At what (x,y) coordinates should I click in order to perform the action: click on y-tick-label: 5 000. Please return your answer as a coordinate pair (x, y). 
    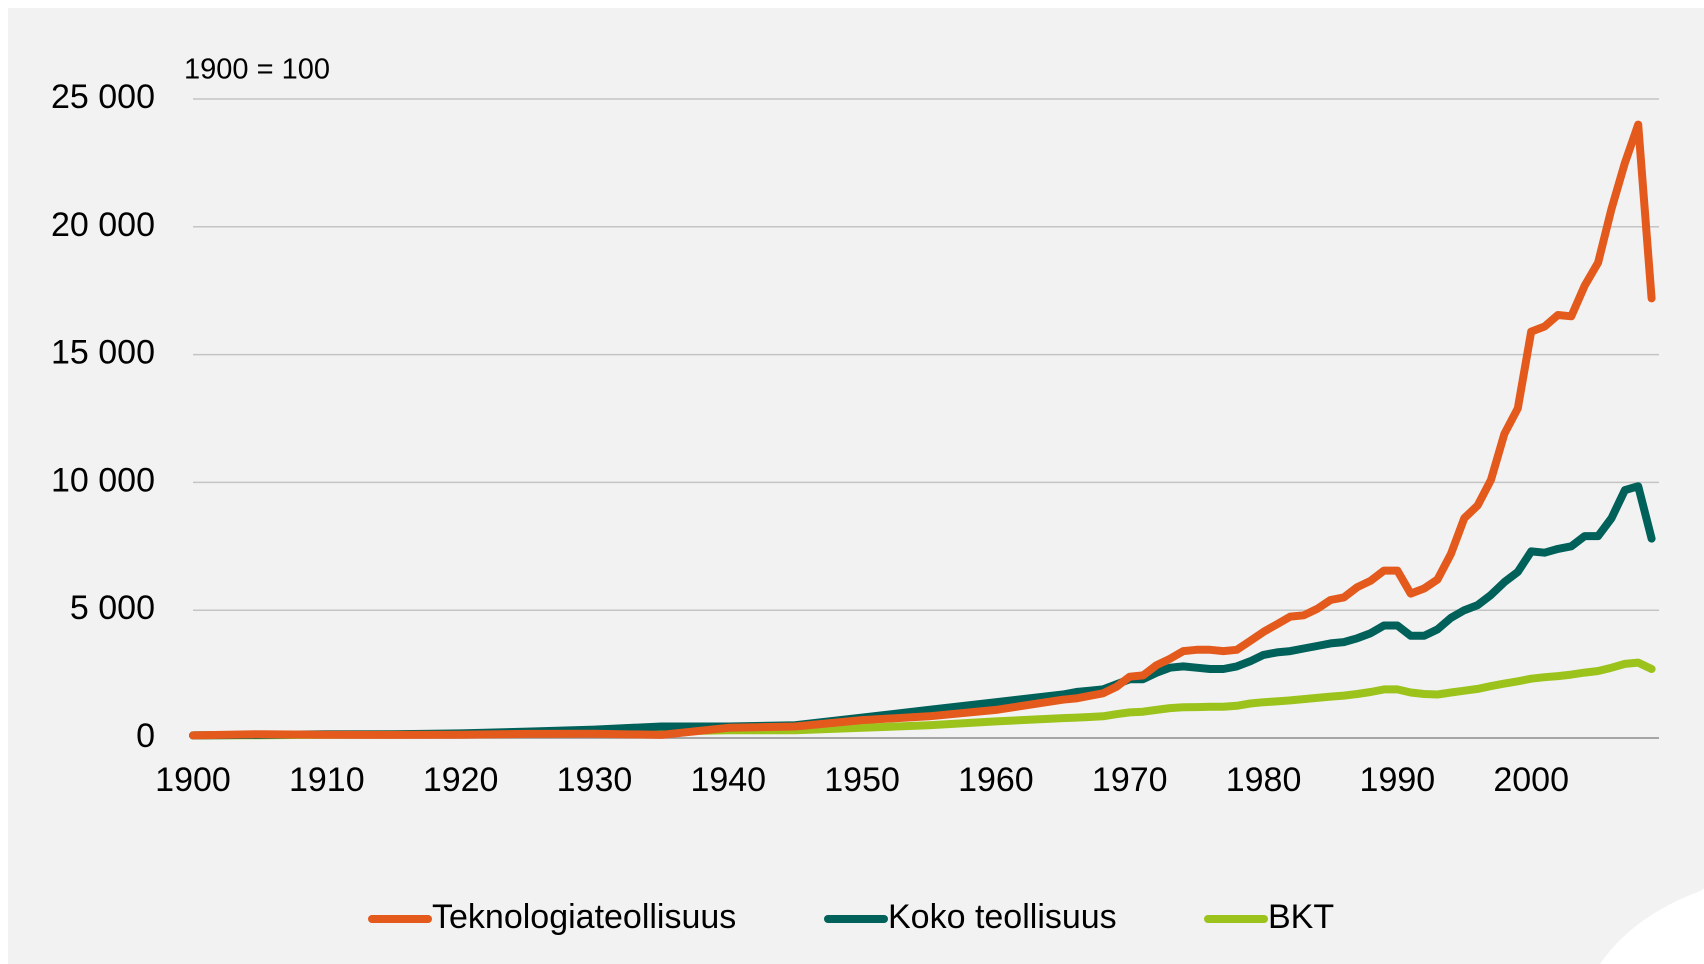
    Looking at the image, I should click on (112, 608).